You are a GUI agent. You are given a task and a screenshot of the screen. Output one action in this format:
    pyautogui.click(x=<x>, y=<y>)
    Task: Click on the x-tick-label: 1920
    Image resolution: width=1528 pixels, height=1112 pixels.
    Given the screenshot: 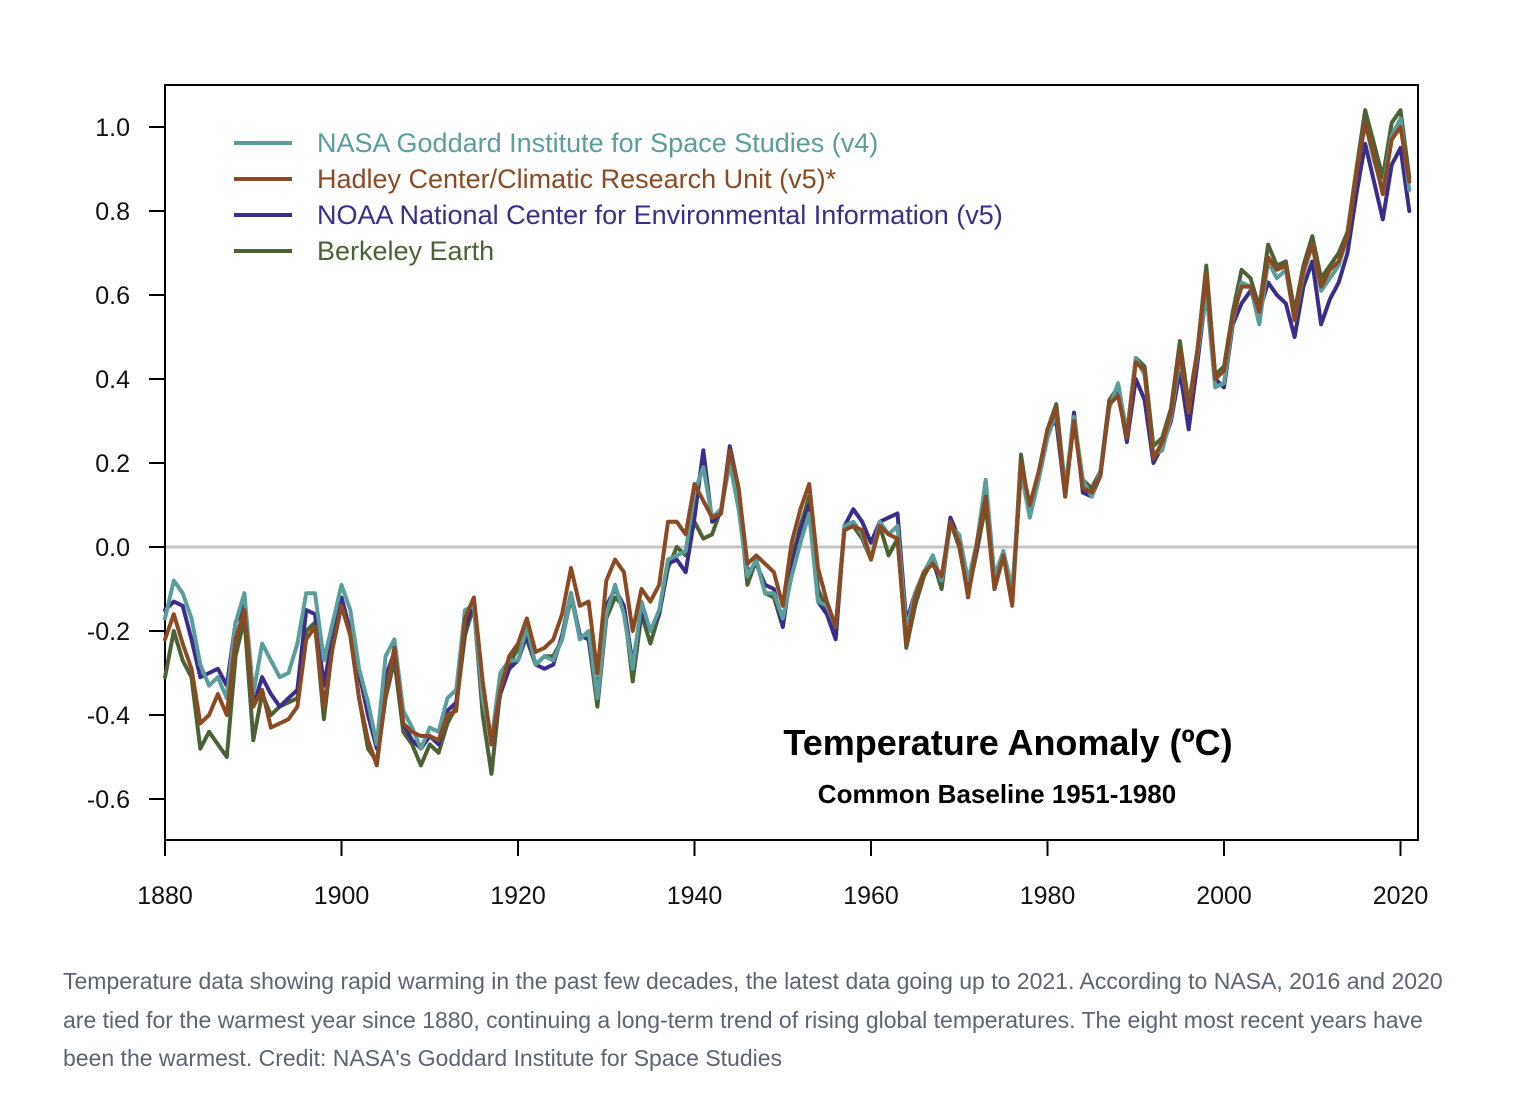 What is the action you would take?
    pyautogui.click(x=518, y=896)
    